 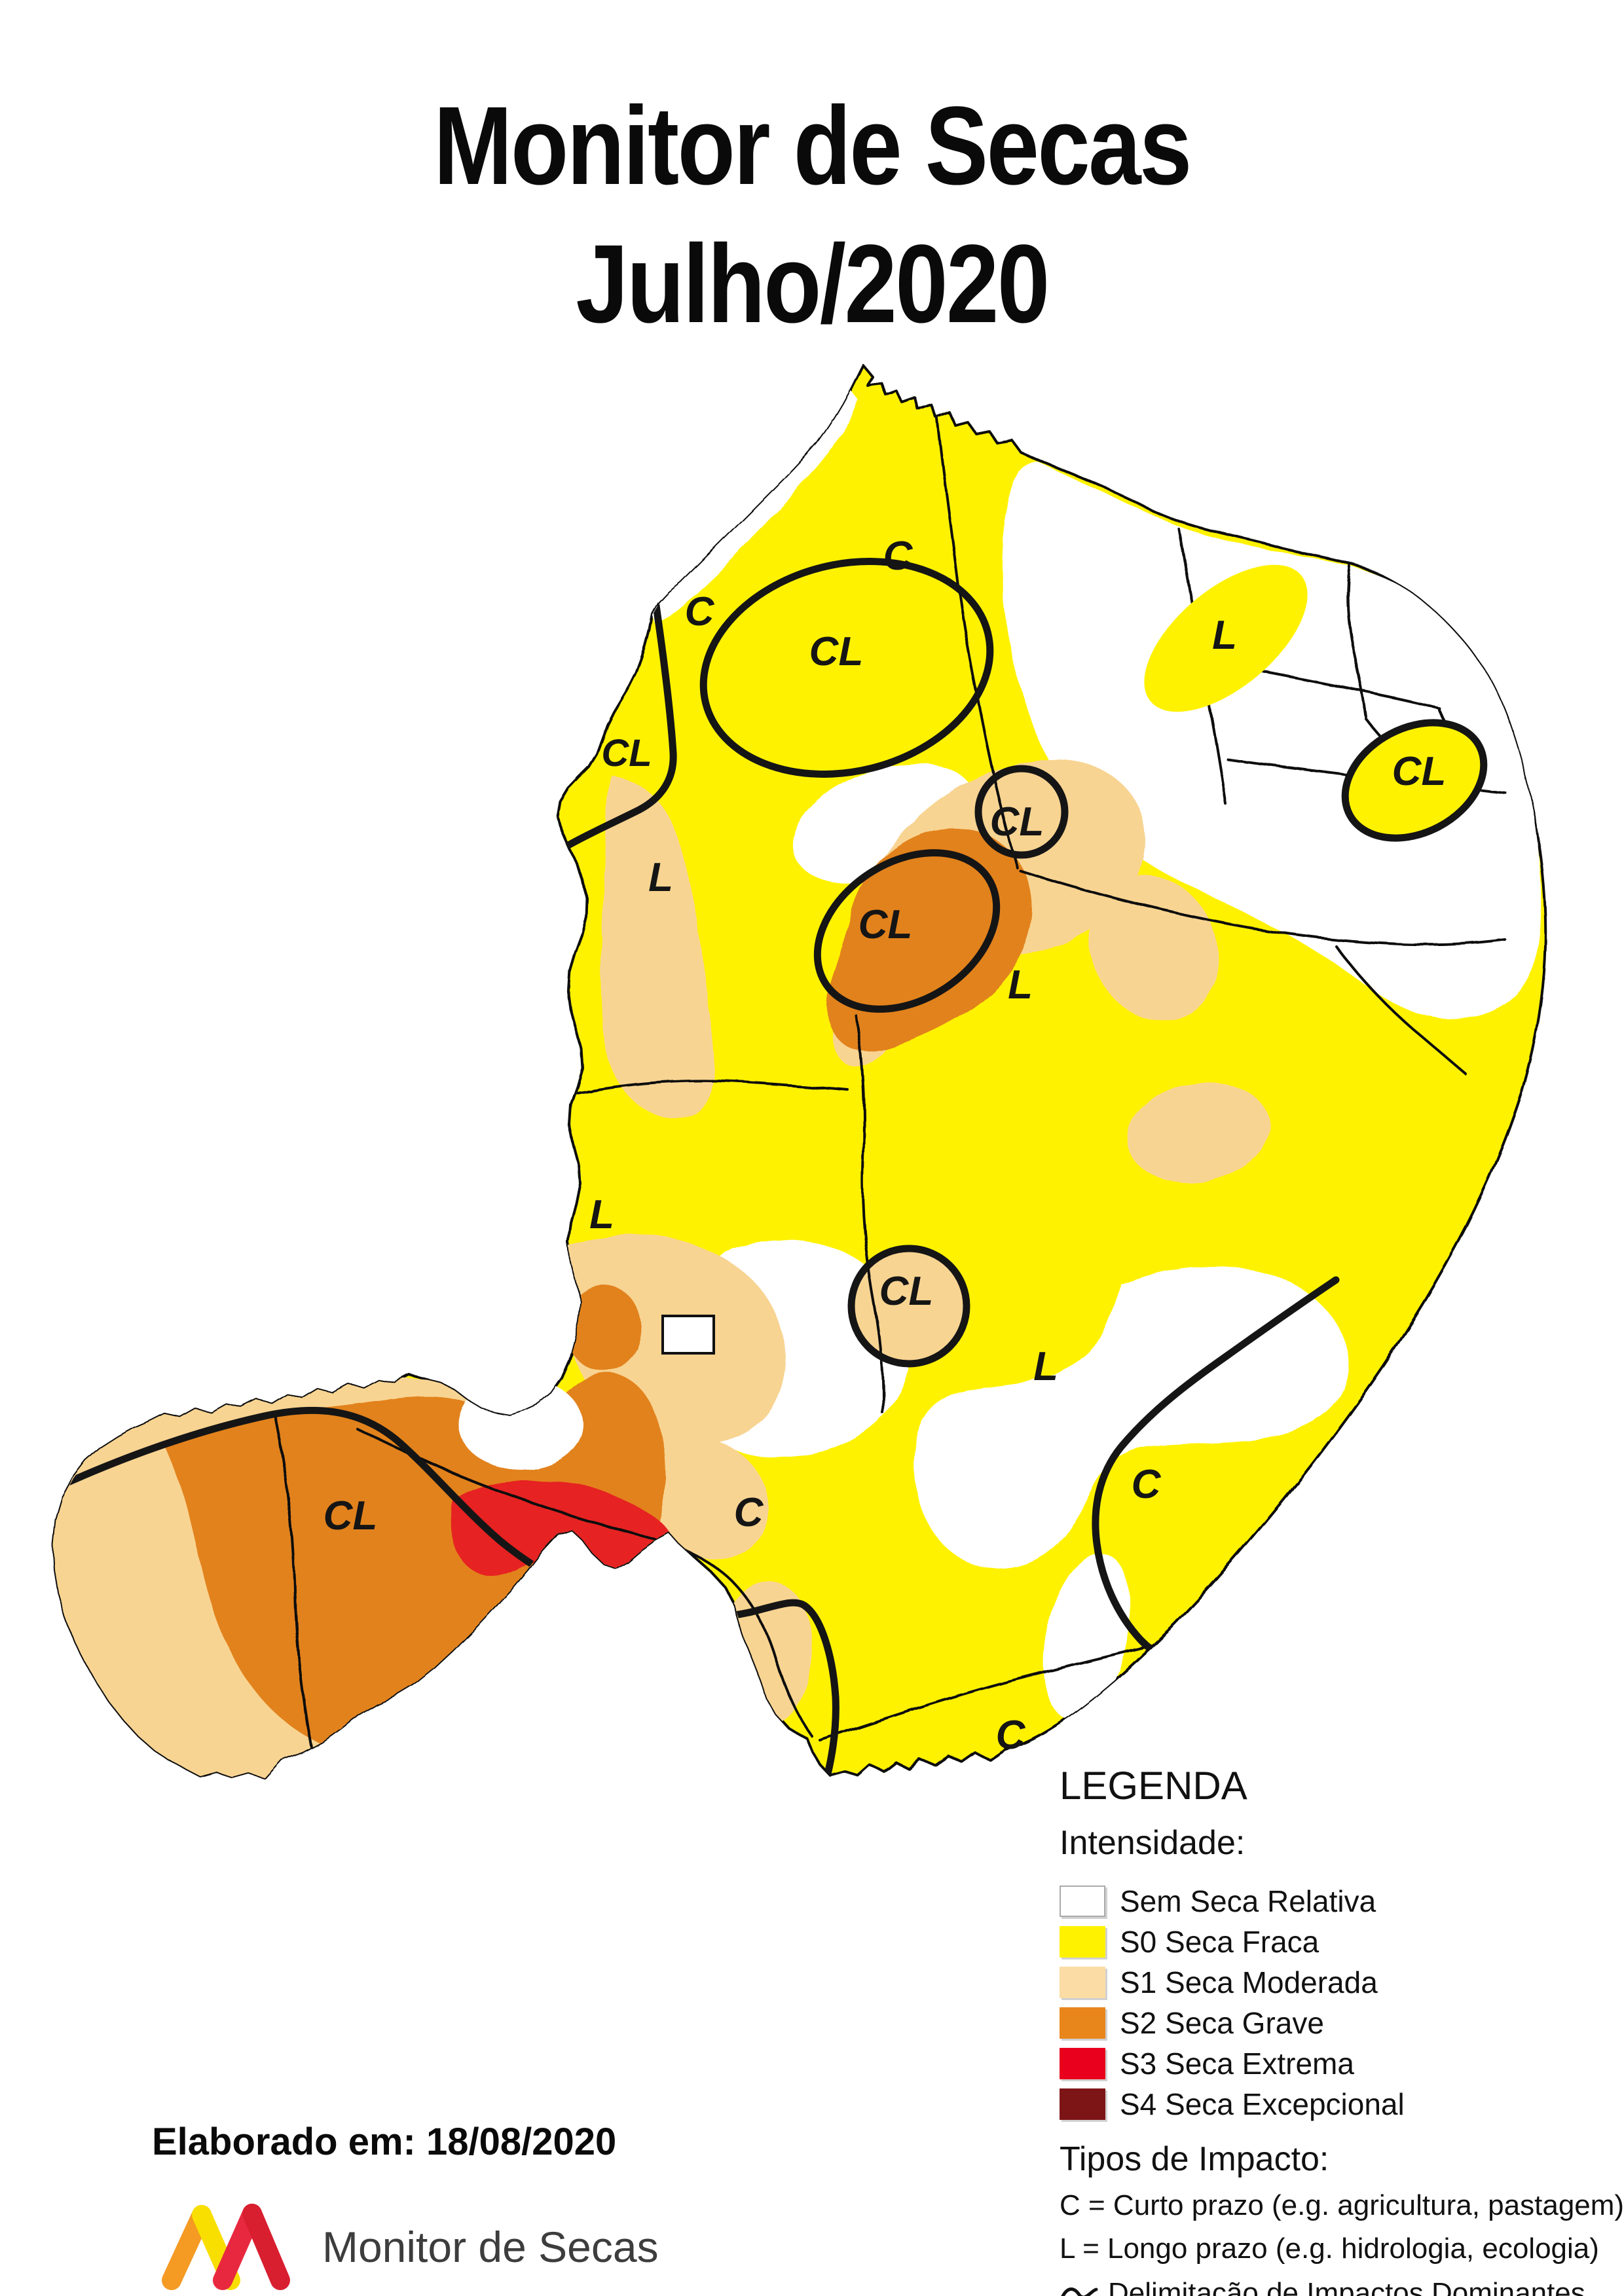 What do you see at coordinates (1153, 1843) in the screenshot?
I see `legend-intensity-heading: Intensidade:` at bounding box center [1153, 1843].